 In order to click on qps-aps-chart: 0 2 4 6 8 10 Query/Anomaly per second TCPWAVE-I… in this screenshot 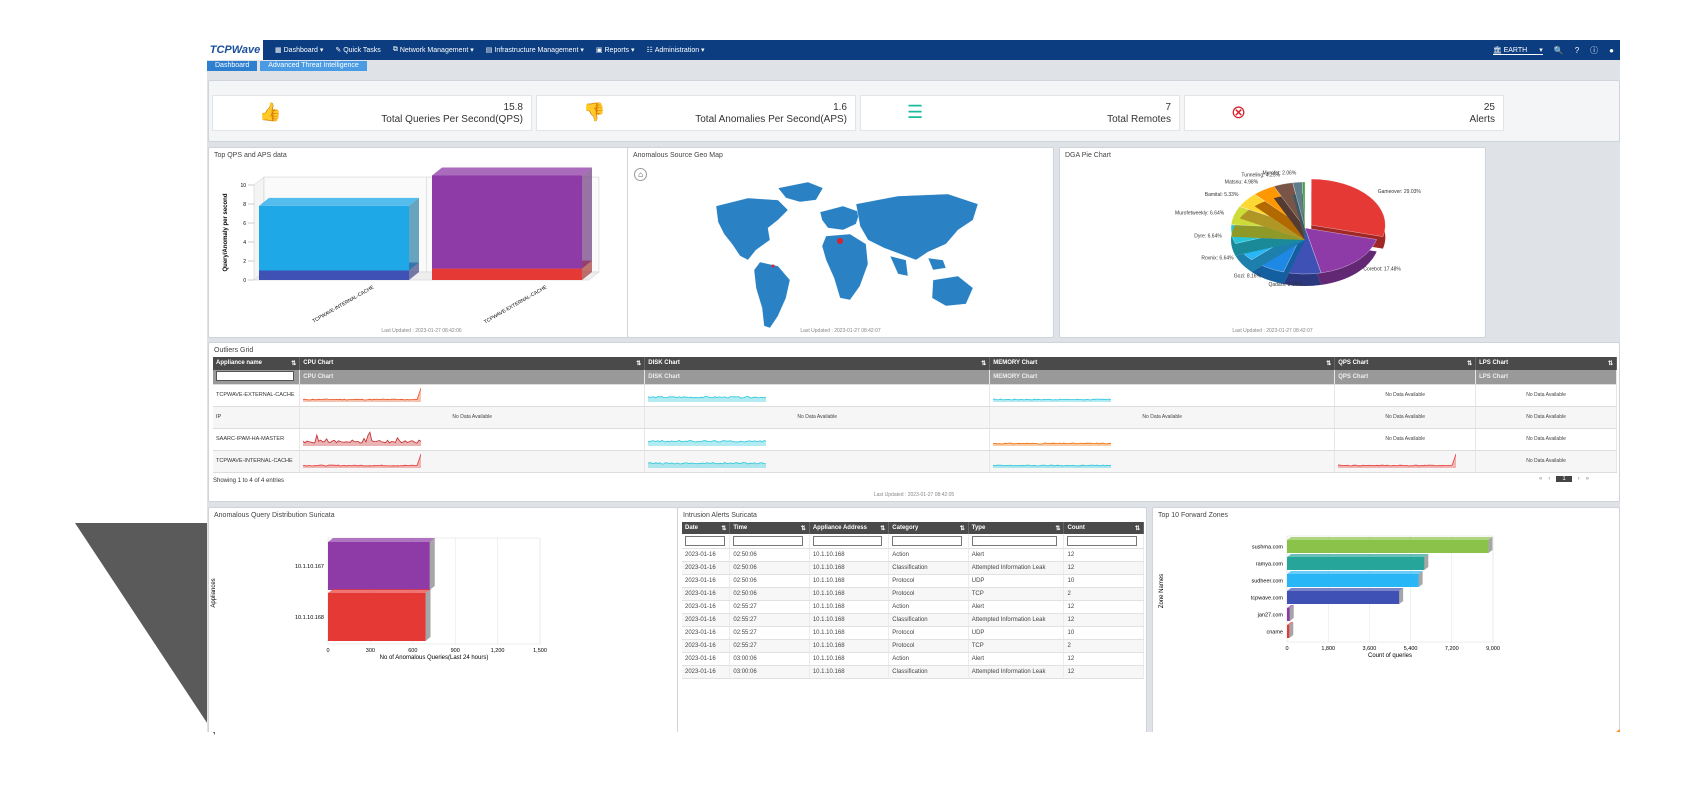, I will do `click(411, 246)`.